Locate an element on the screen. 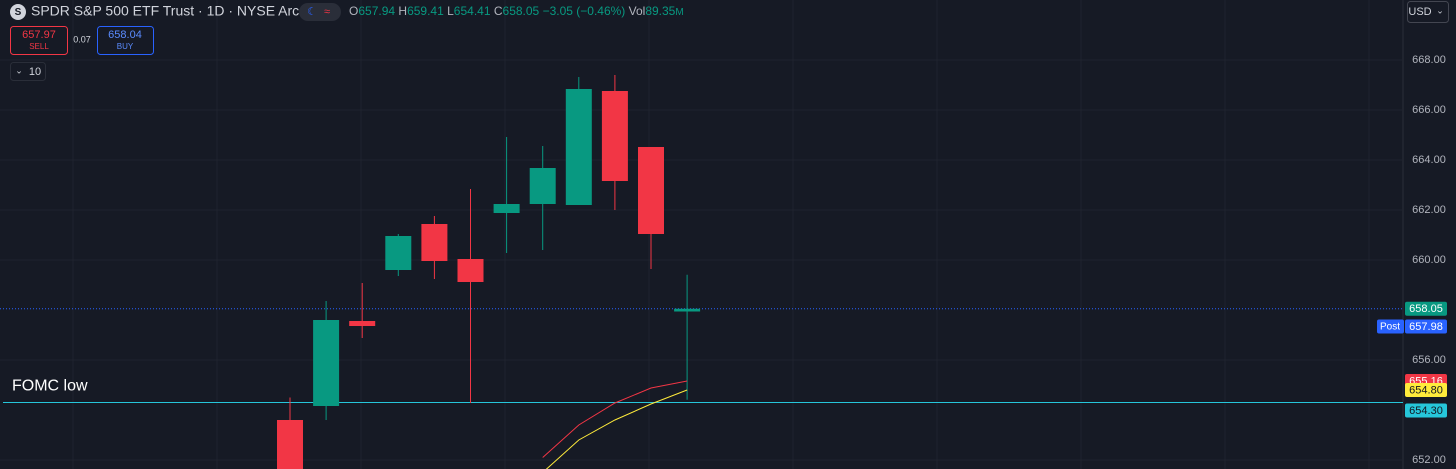 The image size is (1456, 469). price-tag-label: 657.98 is located at coordinates (1426, 327).